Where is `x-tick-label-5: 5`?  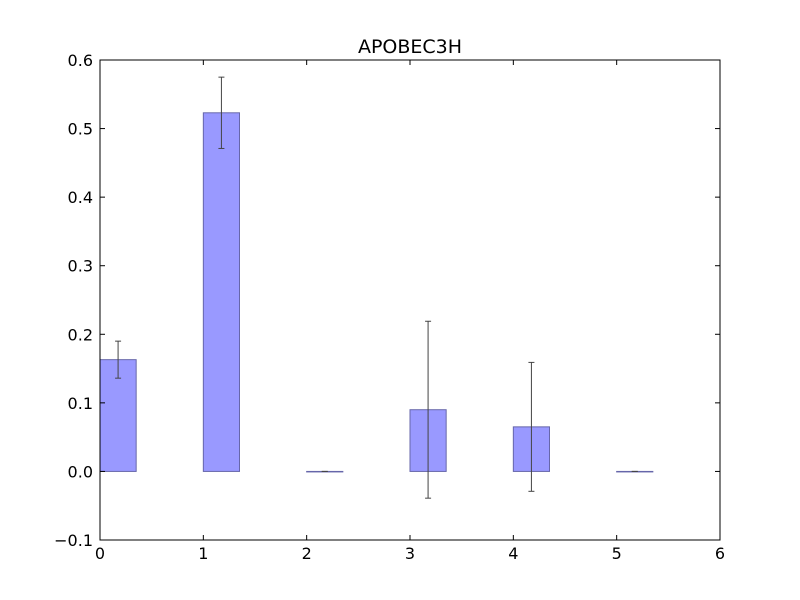 x-tick-label-5: 5 is located at coordinates (617, 553).